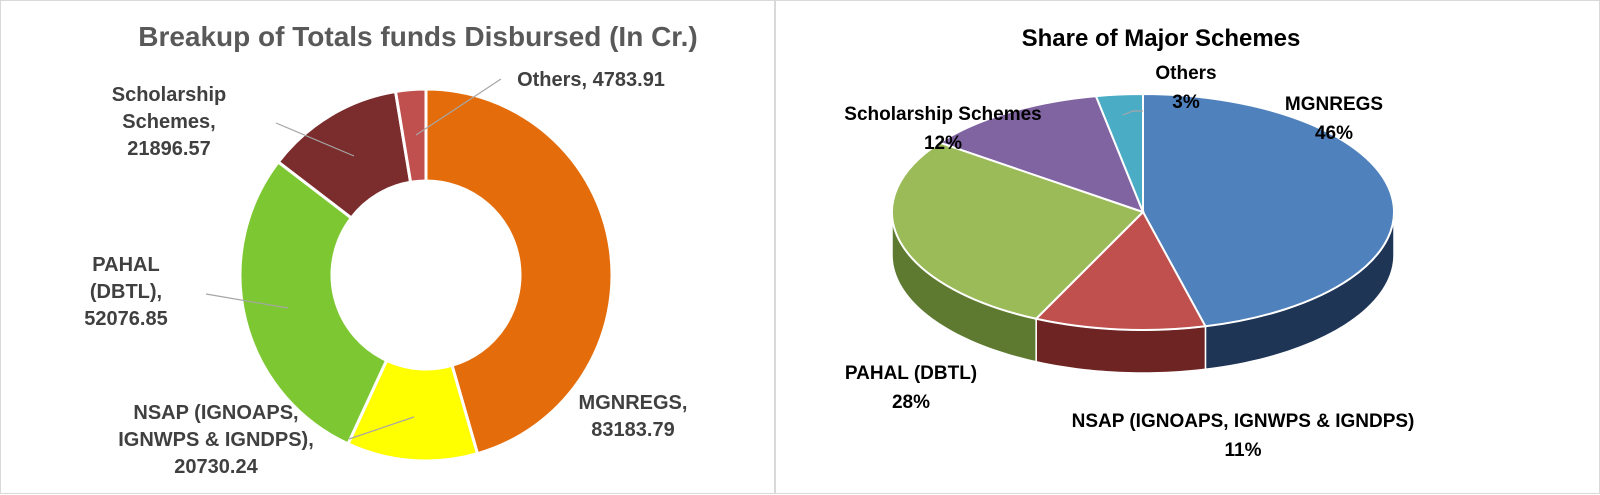  What do you see at coordinates (125, 292) in the screenshot?
I see `data-label-pahal-dbtl: PAHAL (DBTL), 52076.85` at bounding box center [125, 292].